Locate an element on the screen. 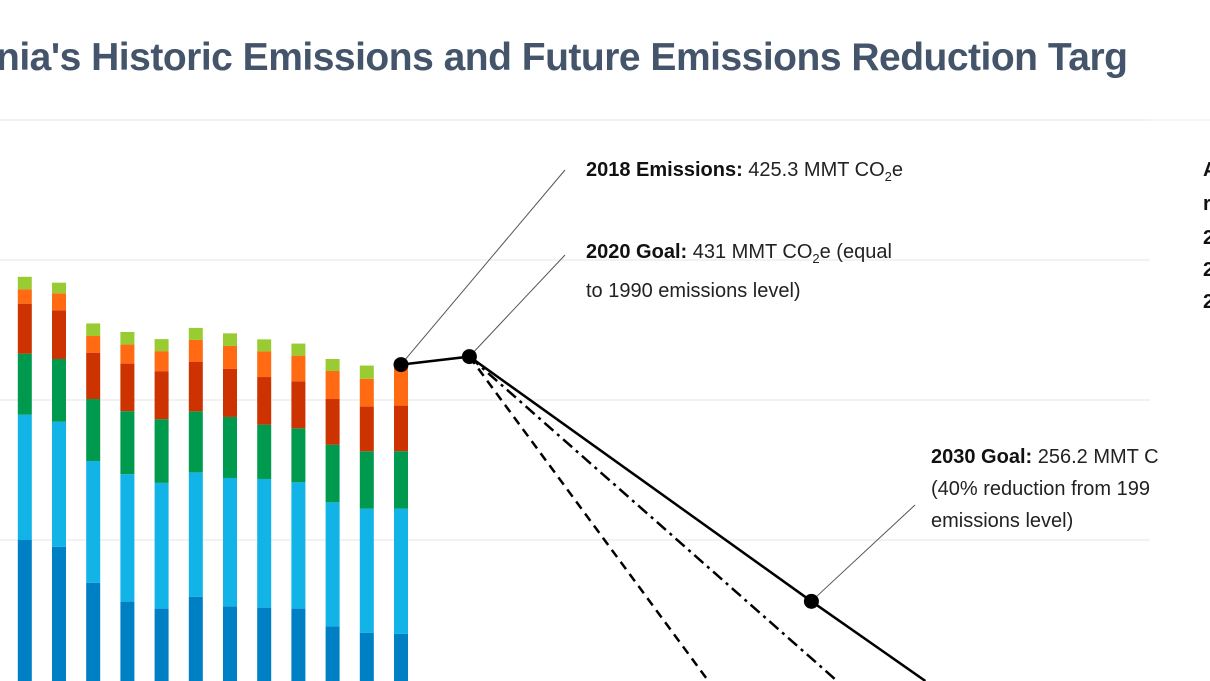  cropped-text: r is located at coordinates (1206, 204).